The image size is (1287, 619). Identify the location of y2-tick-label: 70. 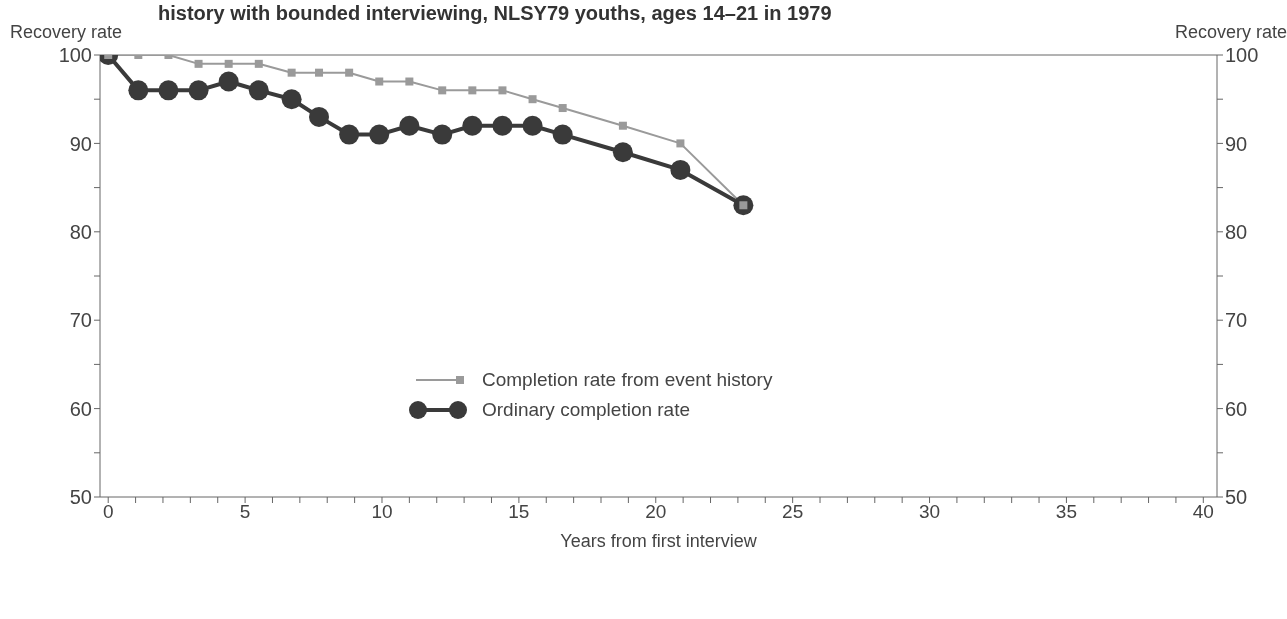
(1236, 320).